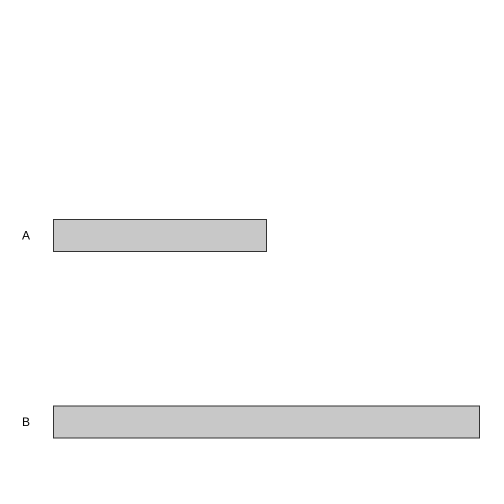 This screenshot has height=504, width=504. Describe the element at coordinates (26, 422) in the screenshot. I see `category-label-b: B` at that location.